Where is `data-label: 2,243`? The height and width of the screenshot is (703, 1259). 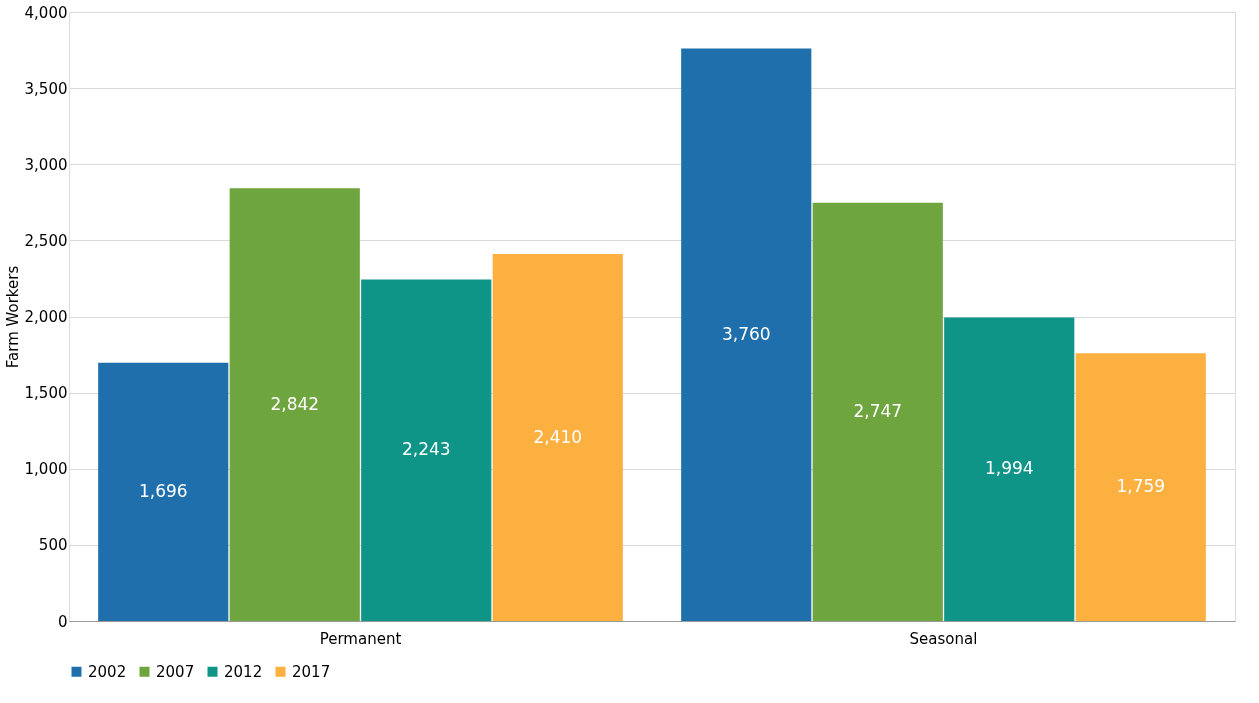 data-label: 2,243 is located at coordinates (426, 449).